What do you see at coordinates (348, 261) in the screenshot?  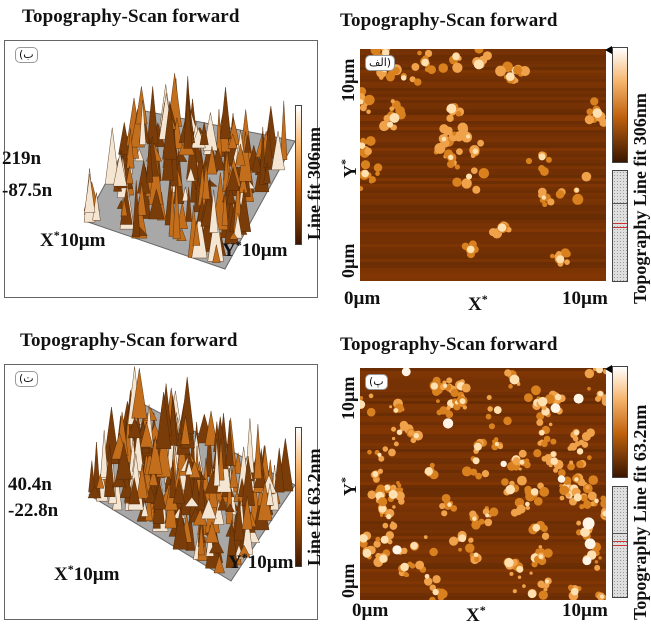 I see `panel-alf-ybottom: 0µm` at bounding box center [348, 261].